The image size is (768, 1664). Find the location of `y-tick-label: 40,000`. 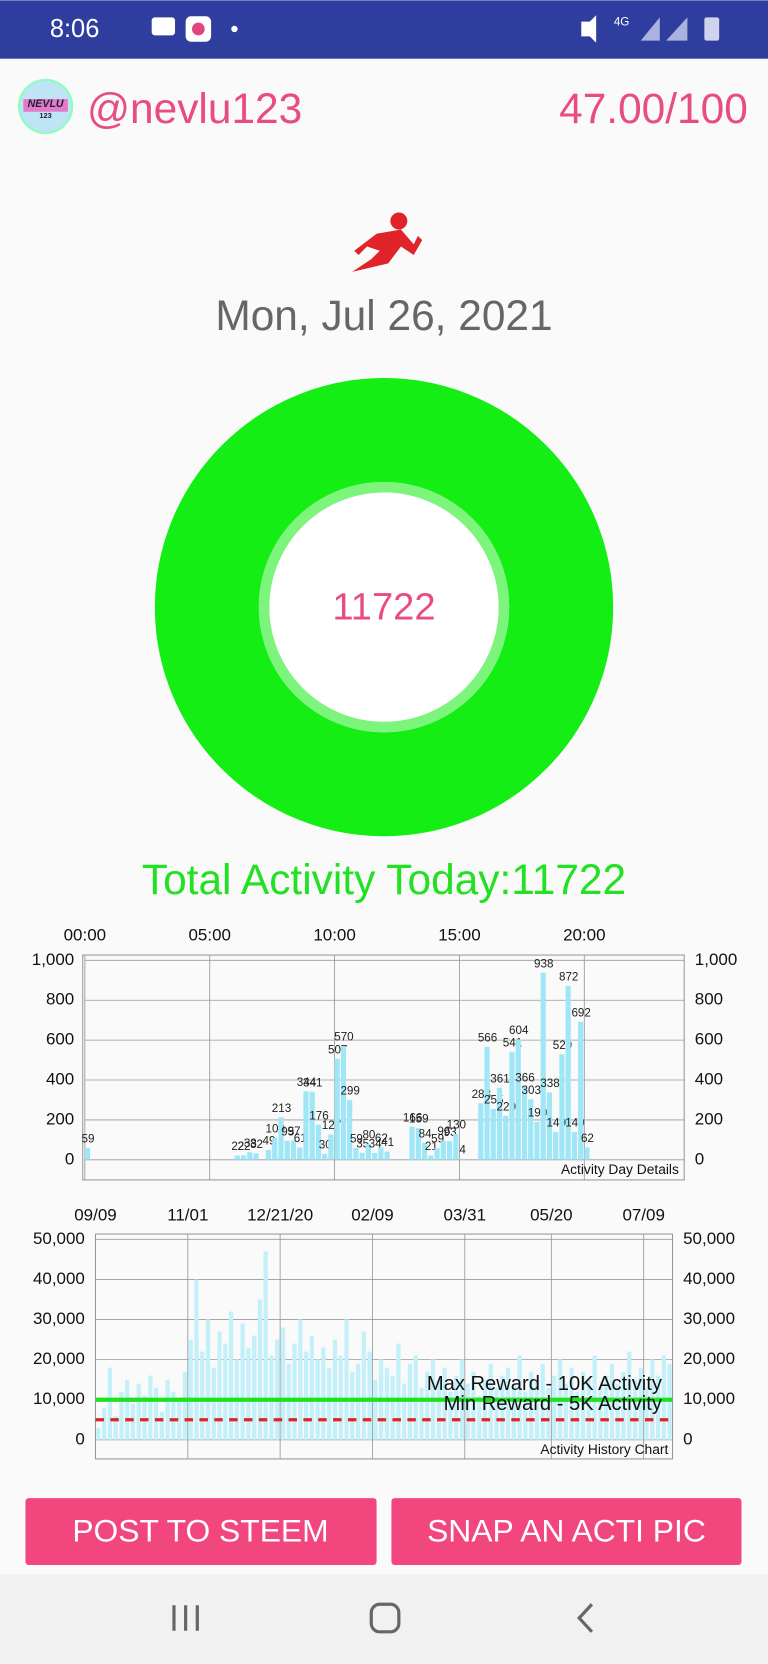

y-tick-label: 40,000 is located at coordinates (59, 1278).